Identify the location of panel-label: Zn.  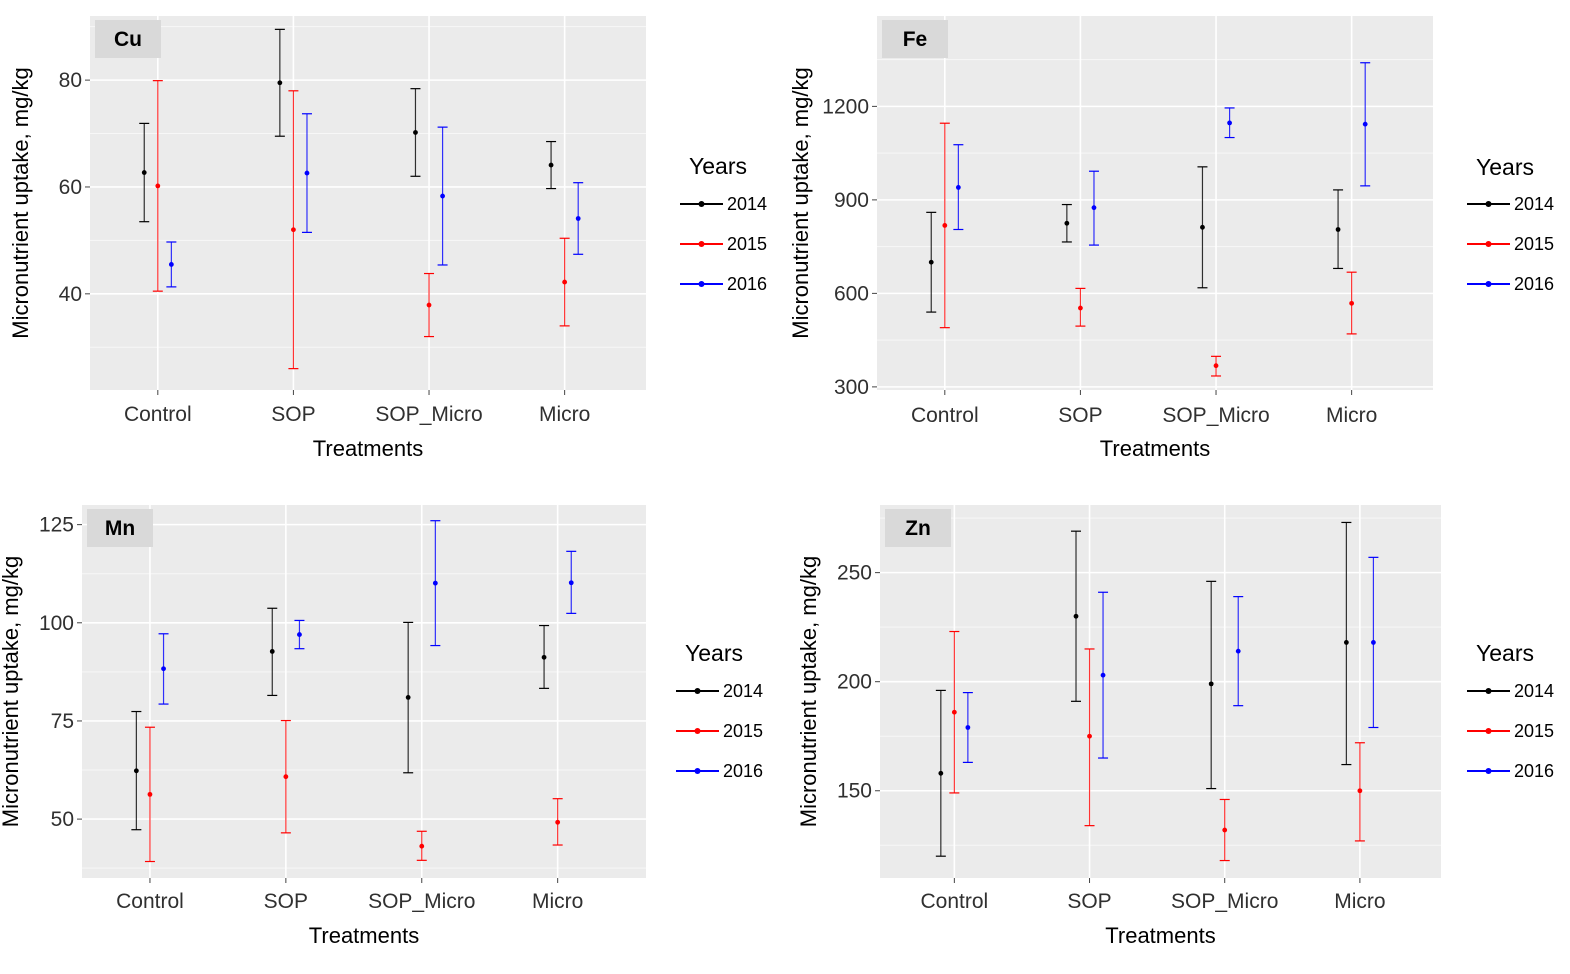
(918, 528).